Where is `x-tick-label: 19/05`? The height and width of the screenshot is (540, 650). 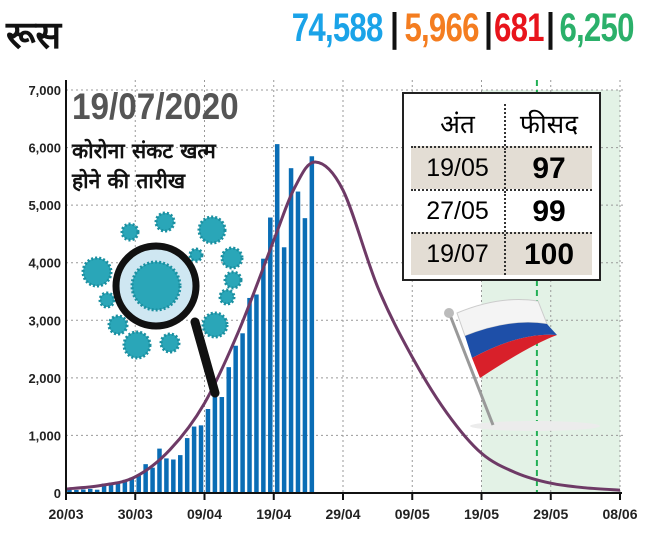 x-tick-label: 19/05 is located at coordinates (481, 514).